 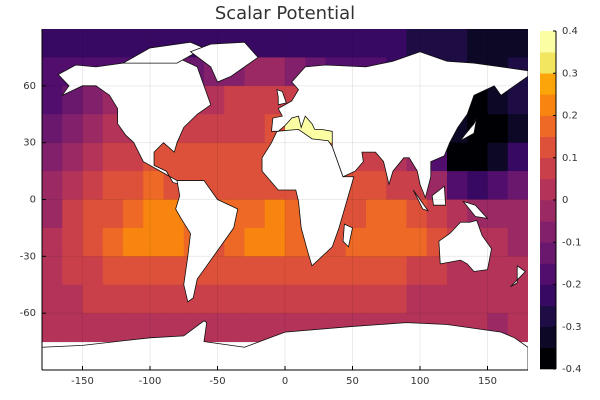 What do you see at coordinates (572, 242) in the screenshot?
I see `colorbar-tick-label: -0.1` at bounding box center [572, 242].